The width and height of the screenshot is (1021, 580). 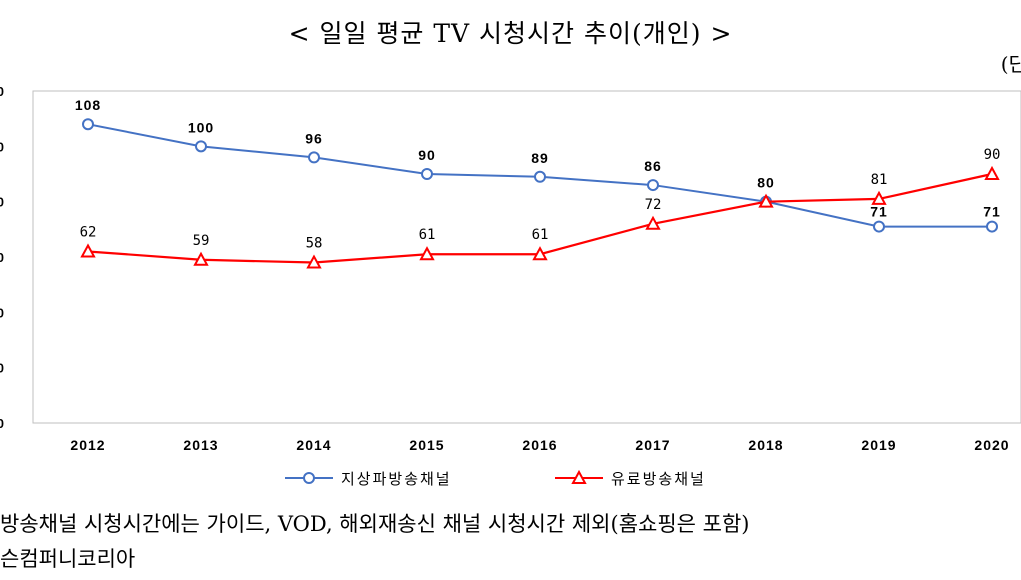 I want to click on unit-label: (단, so click(x=1010, y=64).